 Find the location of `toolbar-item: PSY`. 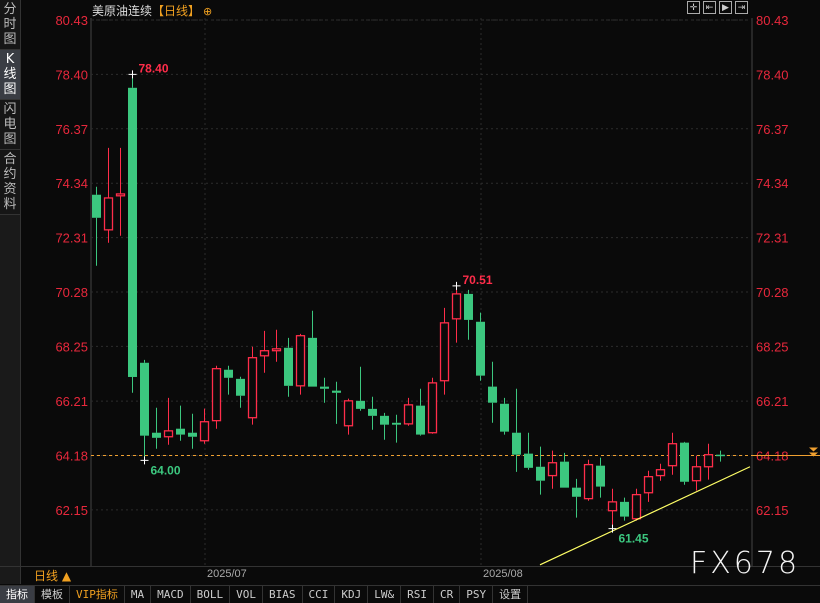

toolbar-item: PSY is located at coordinates (477, 594).